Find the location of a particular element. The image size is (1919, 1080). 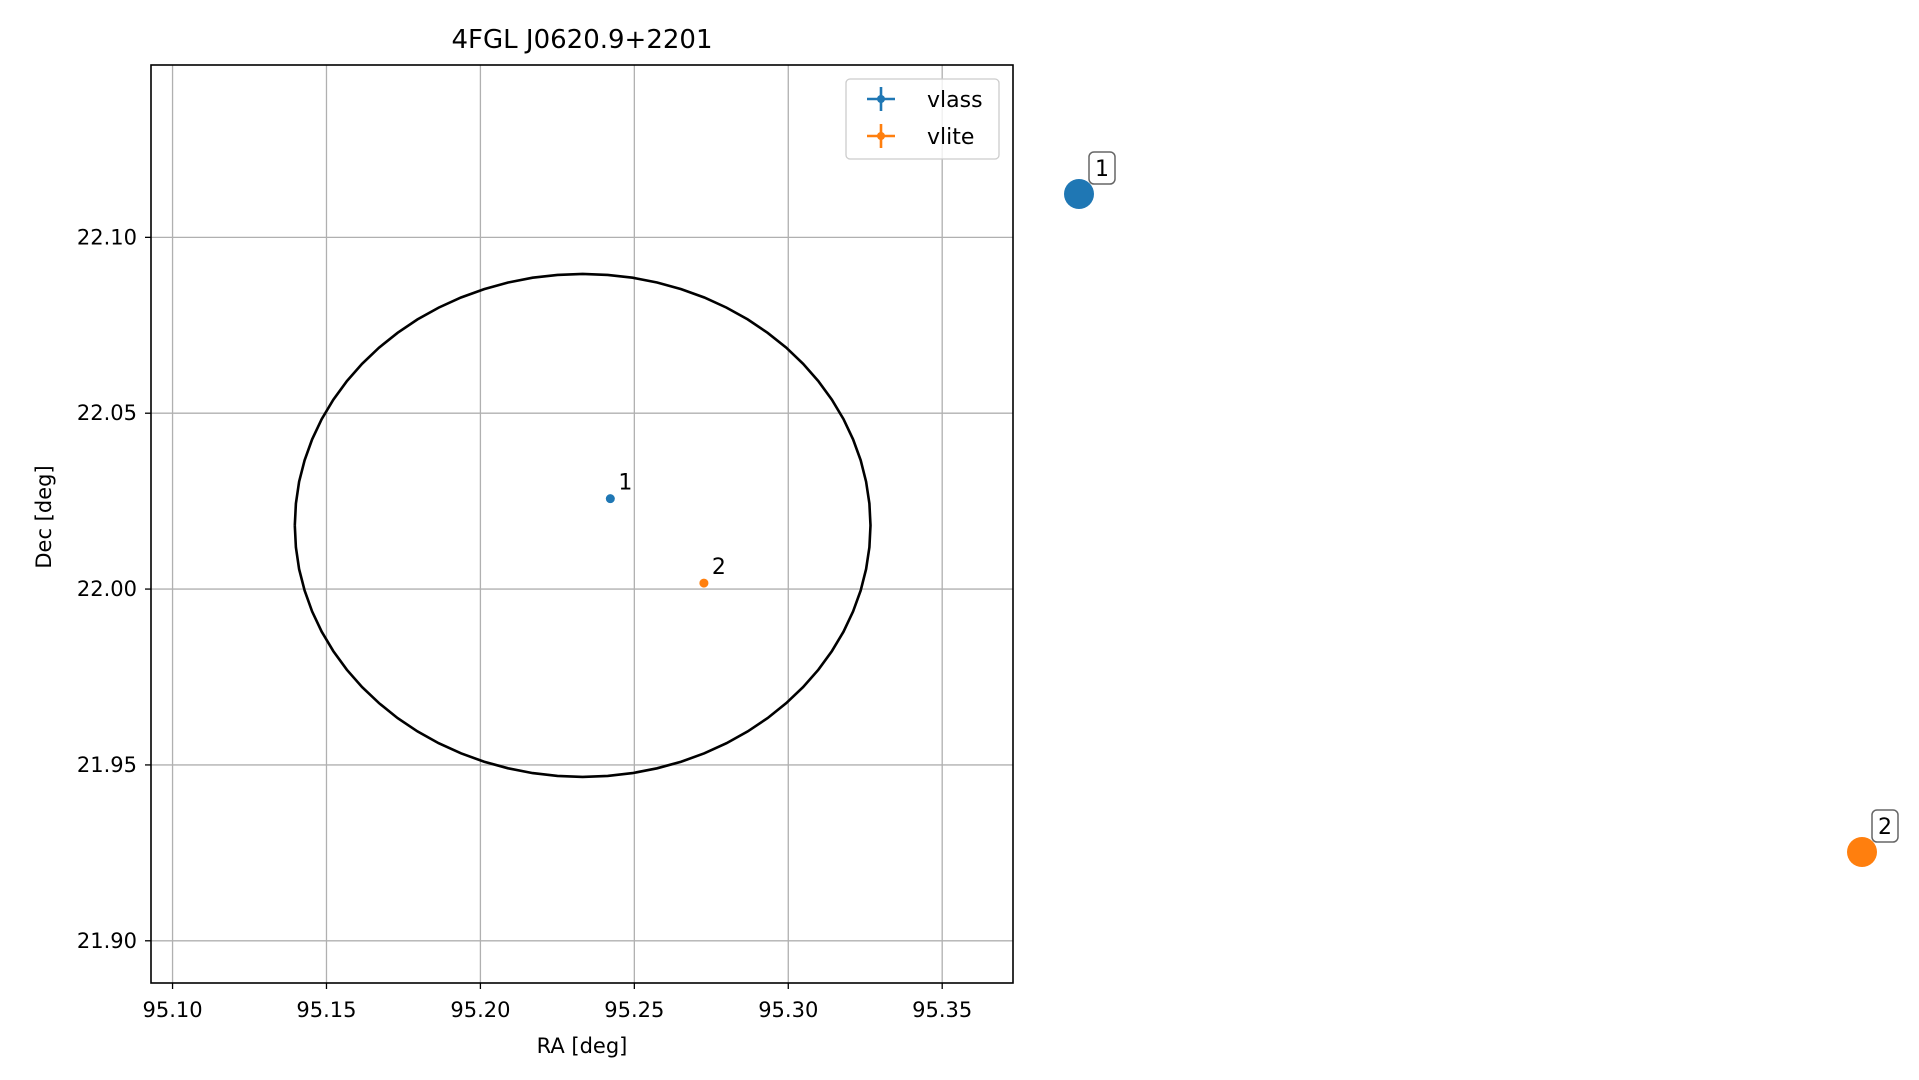

legend-label-vlite: vlite is located at coordinates (950, 137).